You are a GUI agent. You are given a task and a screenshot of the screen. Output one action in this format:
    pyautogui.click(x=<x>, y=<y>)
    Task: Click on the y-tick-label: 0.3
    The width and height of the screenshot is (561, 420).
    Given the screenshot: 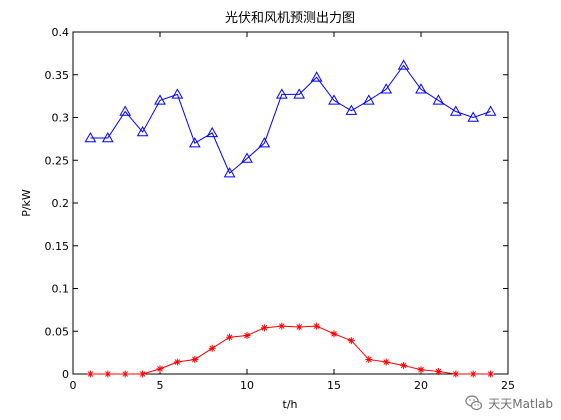 What is the action you would take?
    pyautogui.click(x=61, y=118)
    